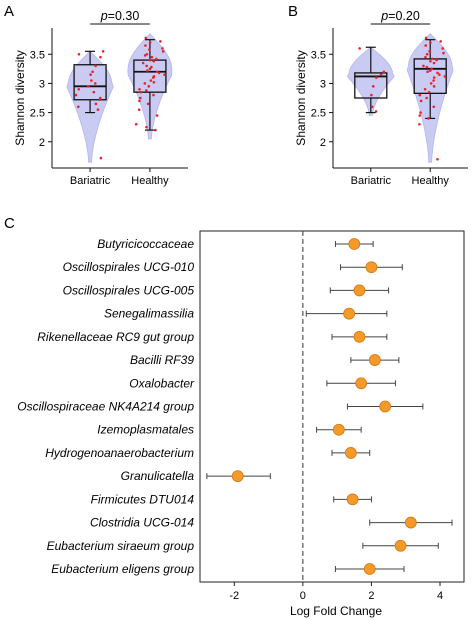  Describe the element at coordinates (124, 16) in the screenshot. I see `p-value: =0.30` at that location.